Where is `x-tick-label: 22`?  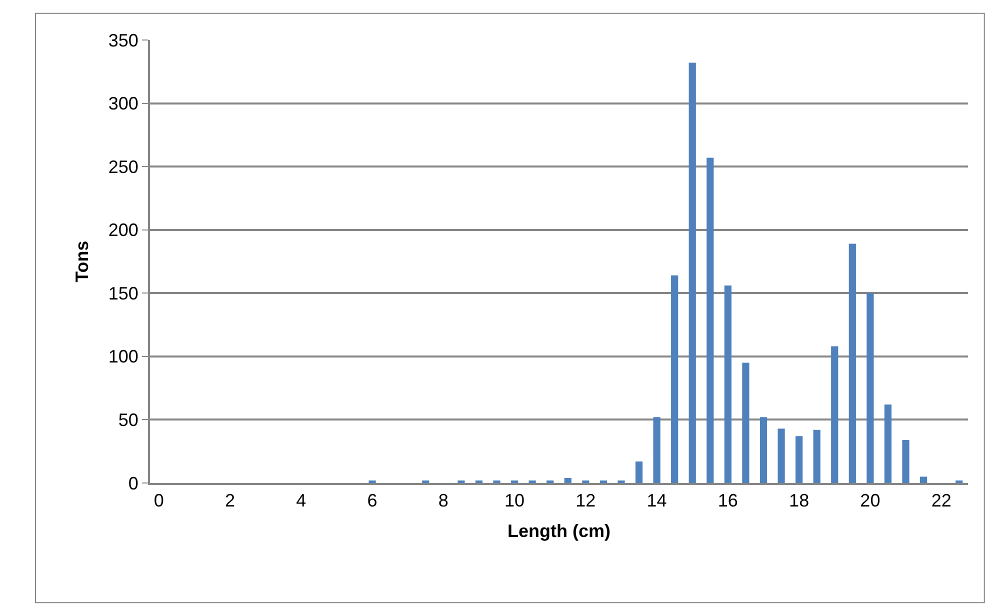
x-tick-label: 22 is located at coordinates (941, 500).